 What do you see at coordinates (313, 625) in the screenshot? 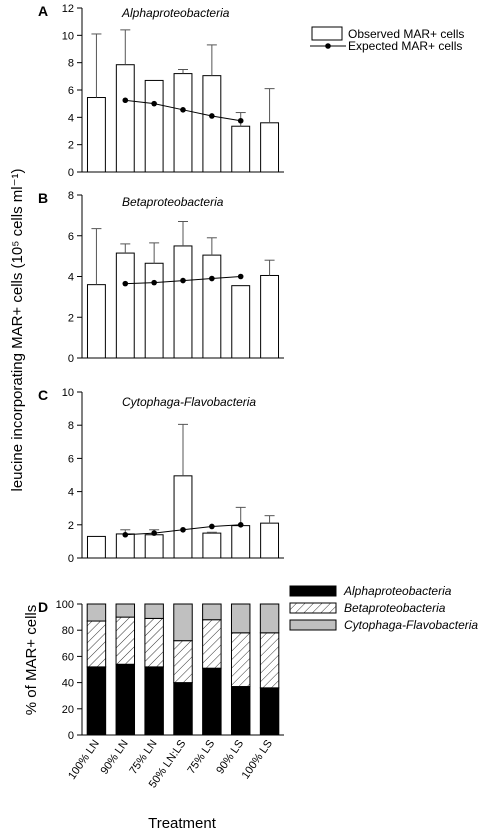
I see `legend-cf-swatch` at bounding box center [313, 625].